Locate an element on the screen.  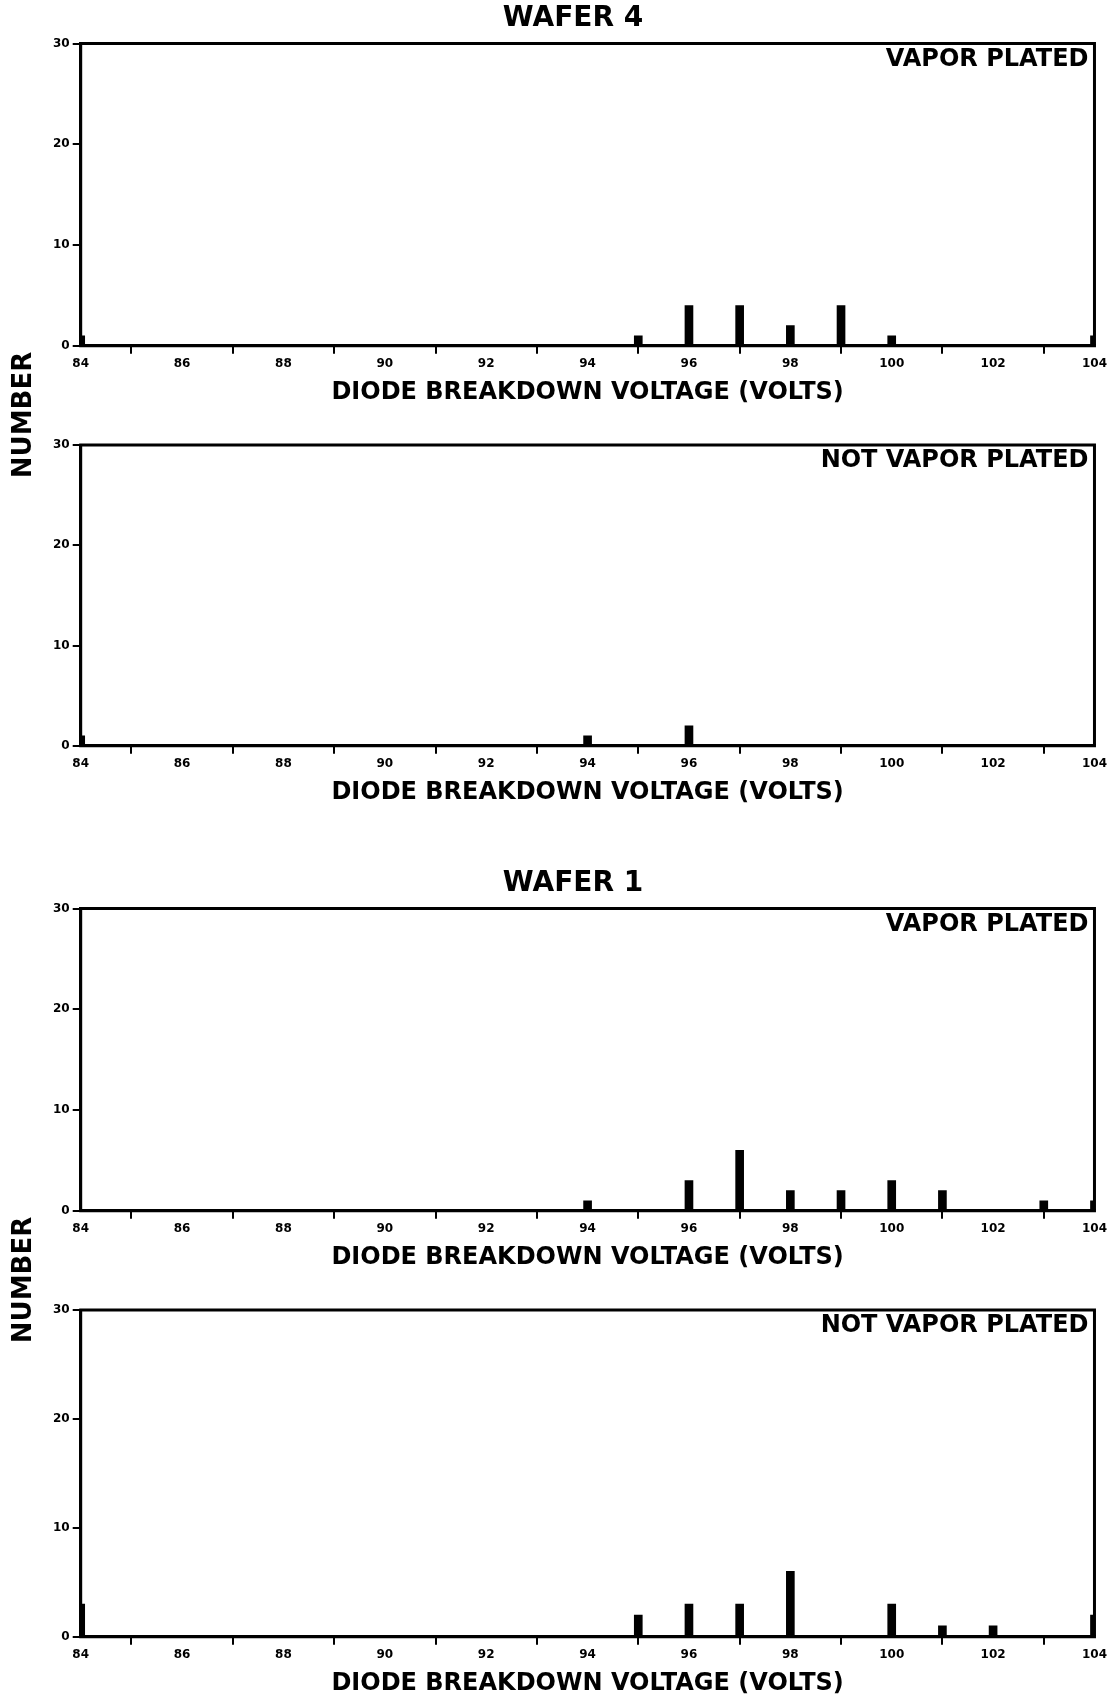
chart-title: WAFER 1 is located at coordinates (573, 882).